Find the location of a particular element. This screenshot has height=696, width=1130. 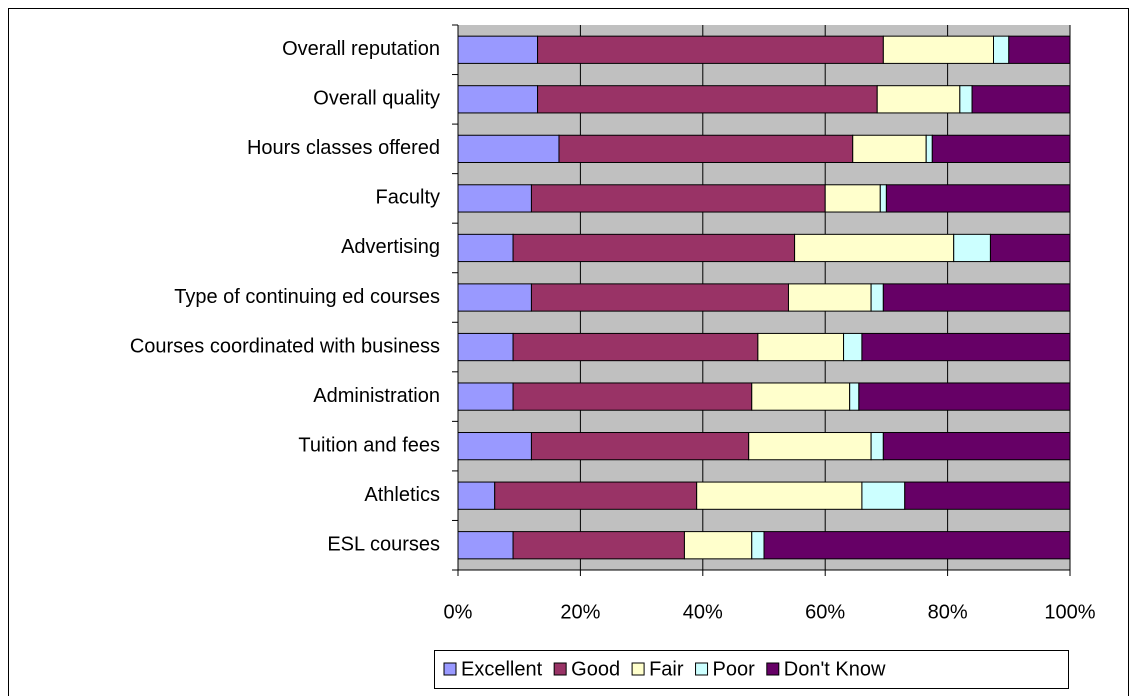

legend-label: Fair is located at coordinates (666, 669).